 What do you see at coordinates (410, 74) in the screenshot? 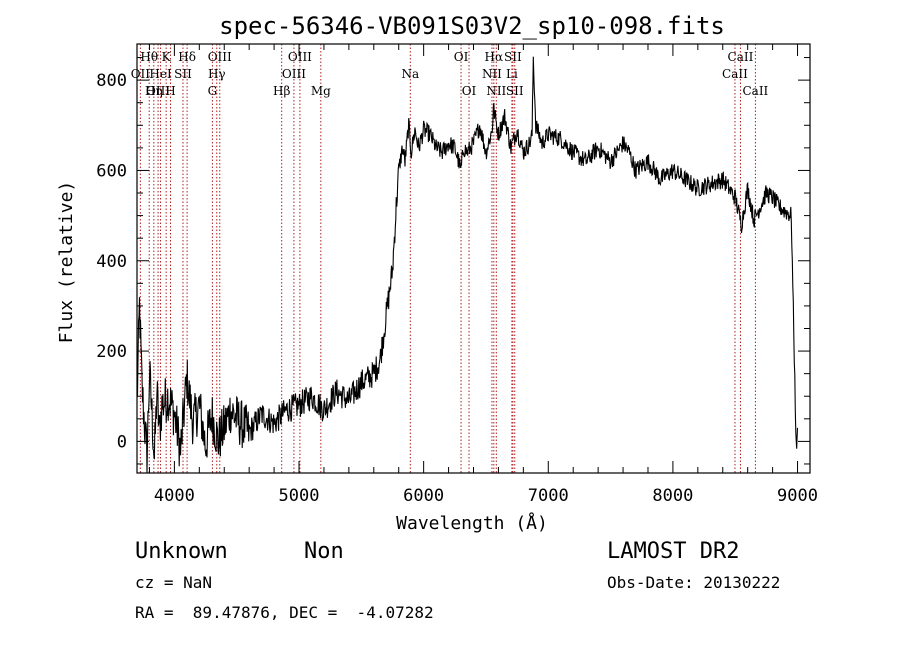
I see `line-label: Na` at bounding box center [410, 74].